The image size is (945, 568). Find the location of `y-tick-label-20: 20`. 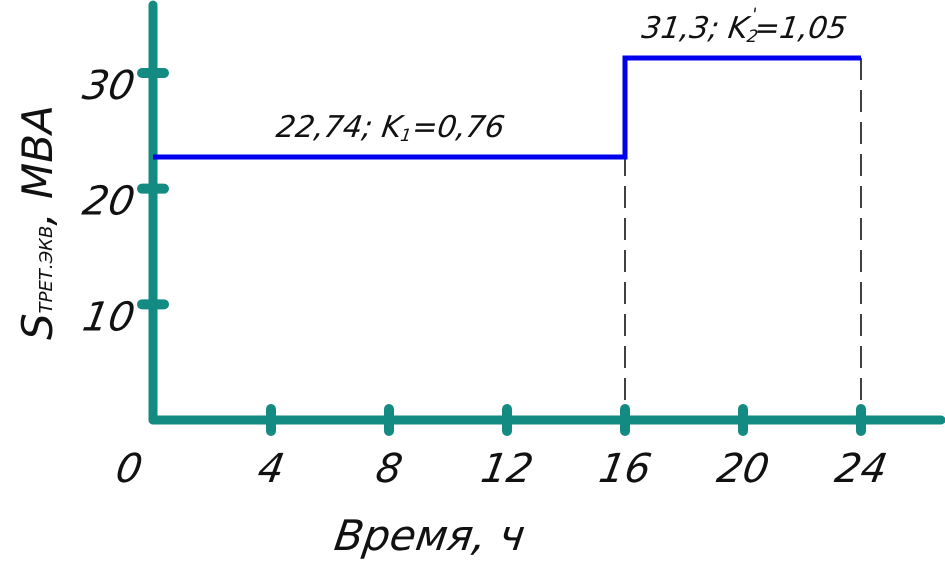

y-tick-label-20: 20 is located at coordinates (108, 201).